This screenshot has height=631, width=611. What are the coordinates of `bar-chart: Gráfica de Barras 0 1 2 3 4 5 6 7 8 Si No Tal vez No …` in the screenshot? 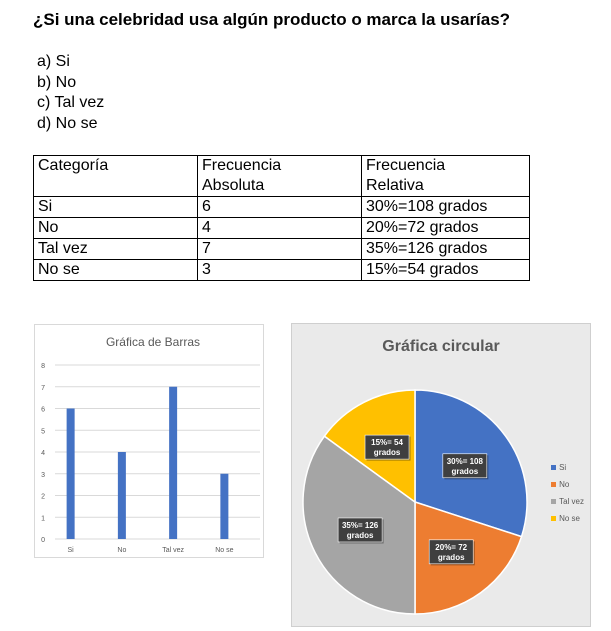 It's located at (149, 441).